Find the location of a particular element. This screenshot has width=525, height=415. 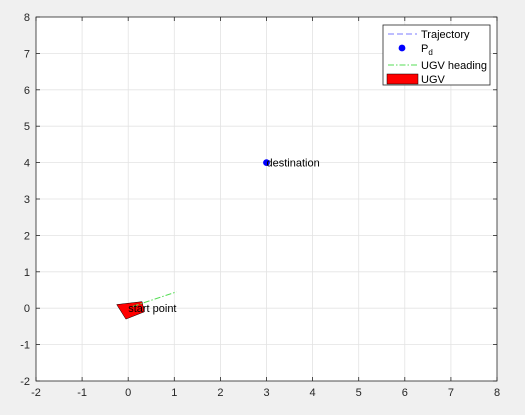

x-tick-label: 4 is located at coordinates (313, 393).